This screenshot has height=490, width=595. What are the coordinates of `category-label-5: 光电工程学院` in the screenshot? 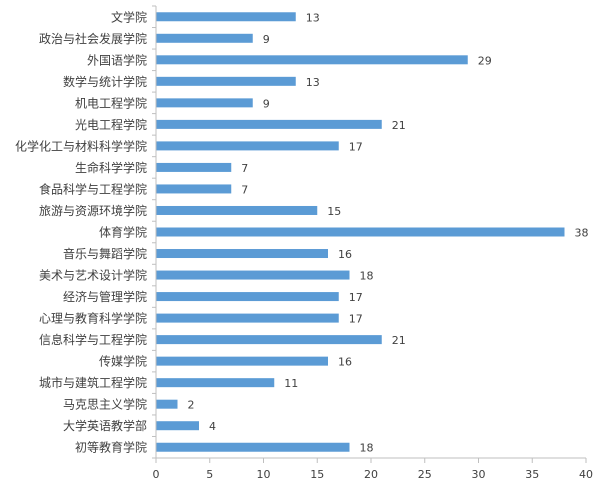 It's located at (111, 124).